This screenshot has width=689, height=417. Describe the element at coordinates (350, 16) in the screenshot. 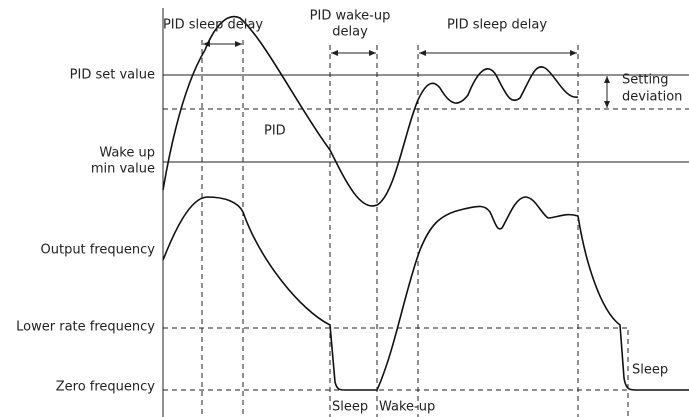

I see `wake-up-delay: PID wake-up` at that location.